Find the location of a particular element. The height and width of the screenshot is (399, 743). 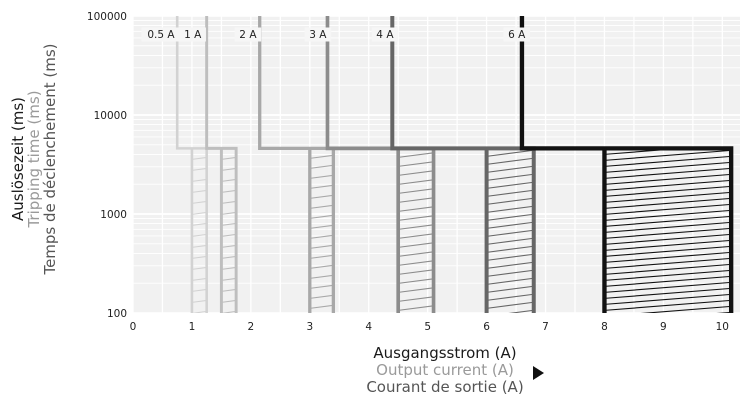

x-tick-label: 10 is located at coordinates (722, 327).